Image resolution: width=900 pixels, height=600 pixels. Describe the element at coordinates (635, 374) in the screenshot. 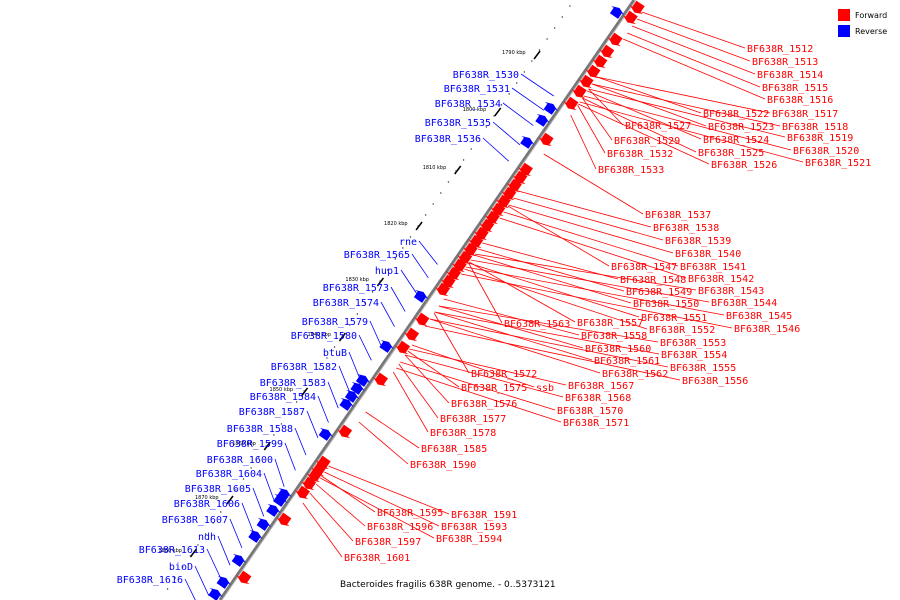

I see `gene-label-bf638r-1562: BF638R_1562` at that location.